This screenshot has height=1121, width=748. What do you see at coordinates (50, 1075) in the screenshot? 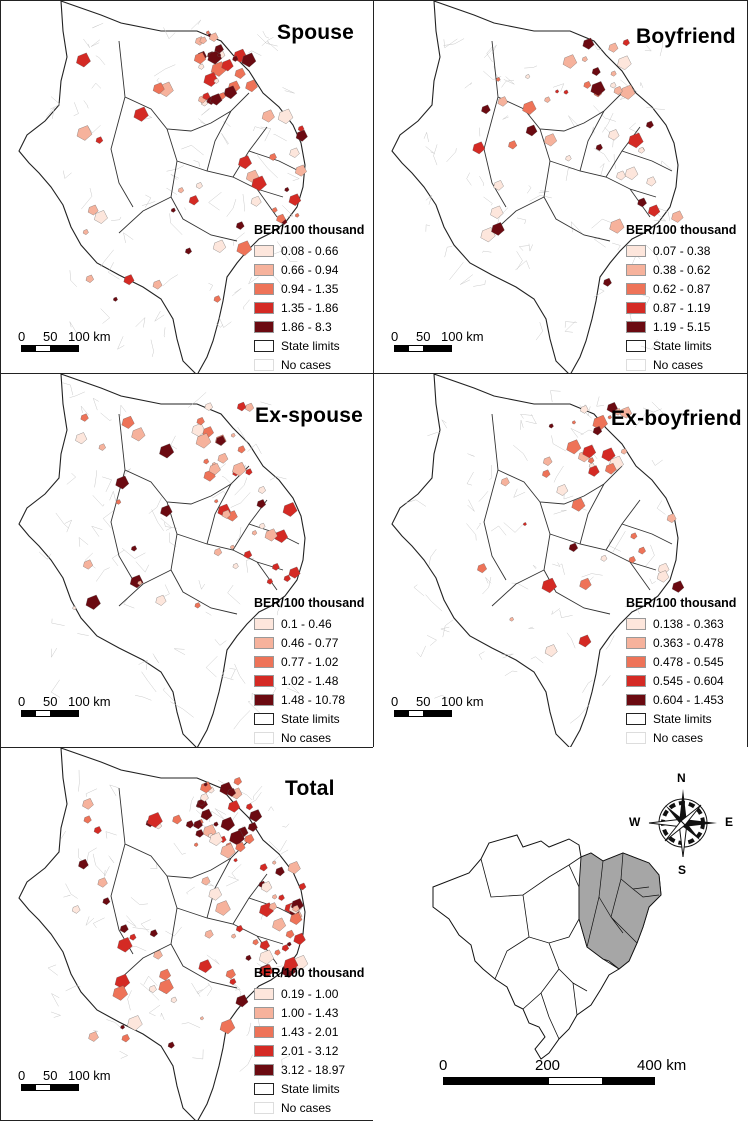
I see `scale-label: 50` at bounding box center [50, 1075].